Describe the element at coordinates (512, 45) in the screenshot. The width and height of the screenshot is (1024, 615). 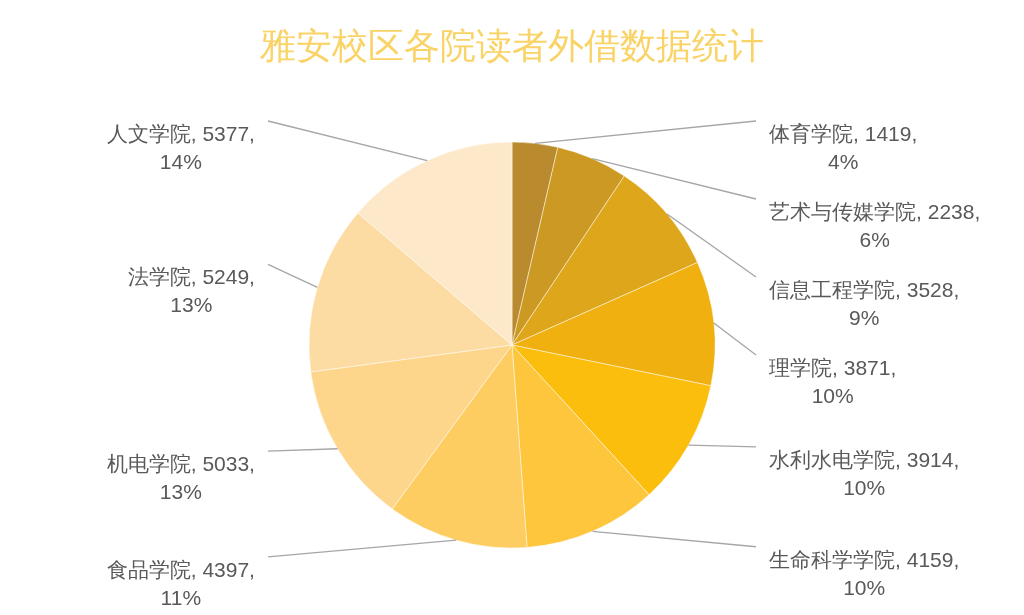
I see `chart-title: 雅安校区各院读者外借数据统计` at that location.